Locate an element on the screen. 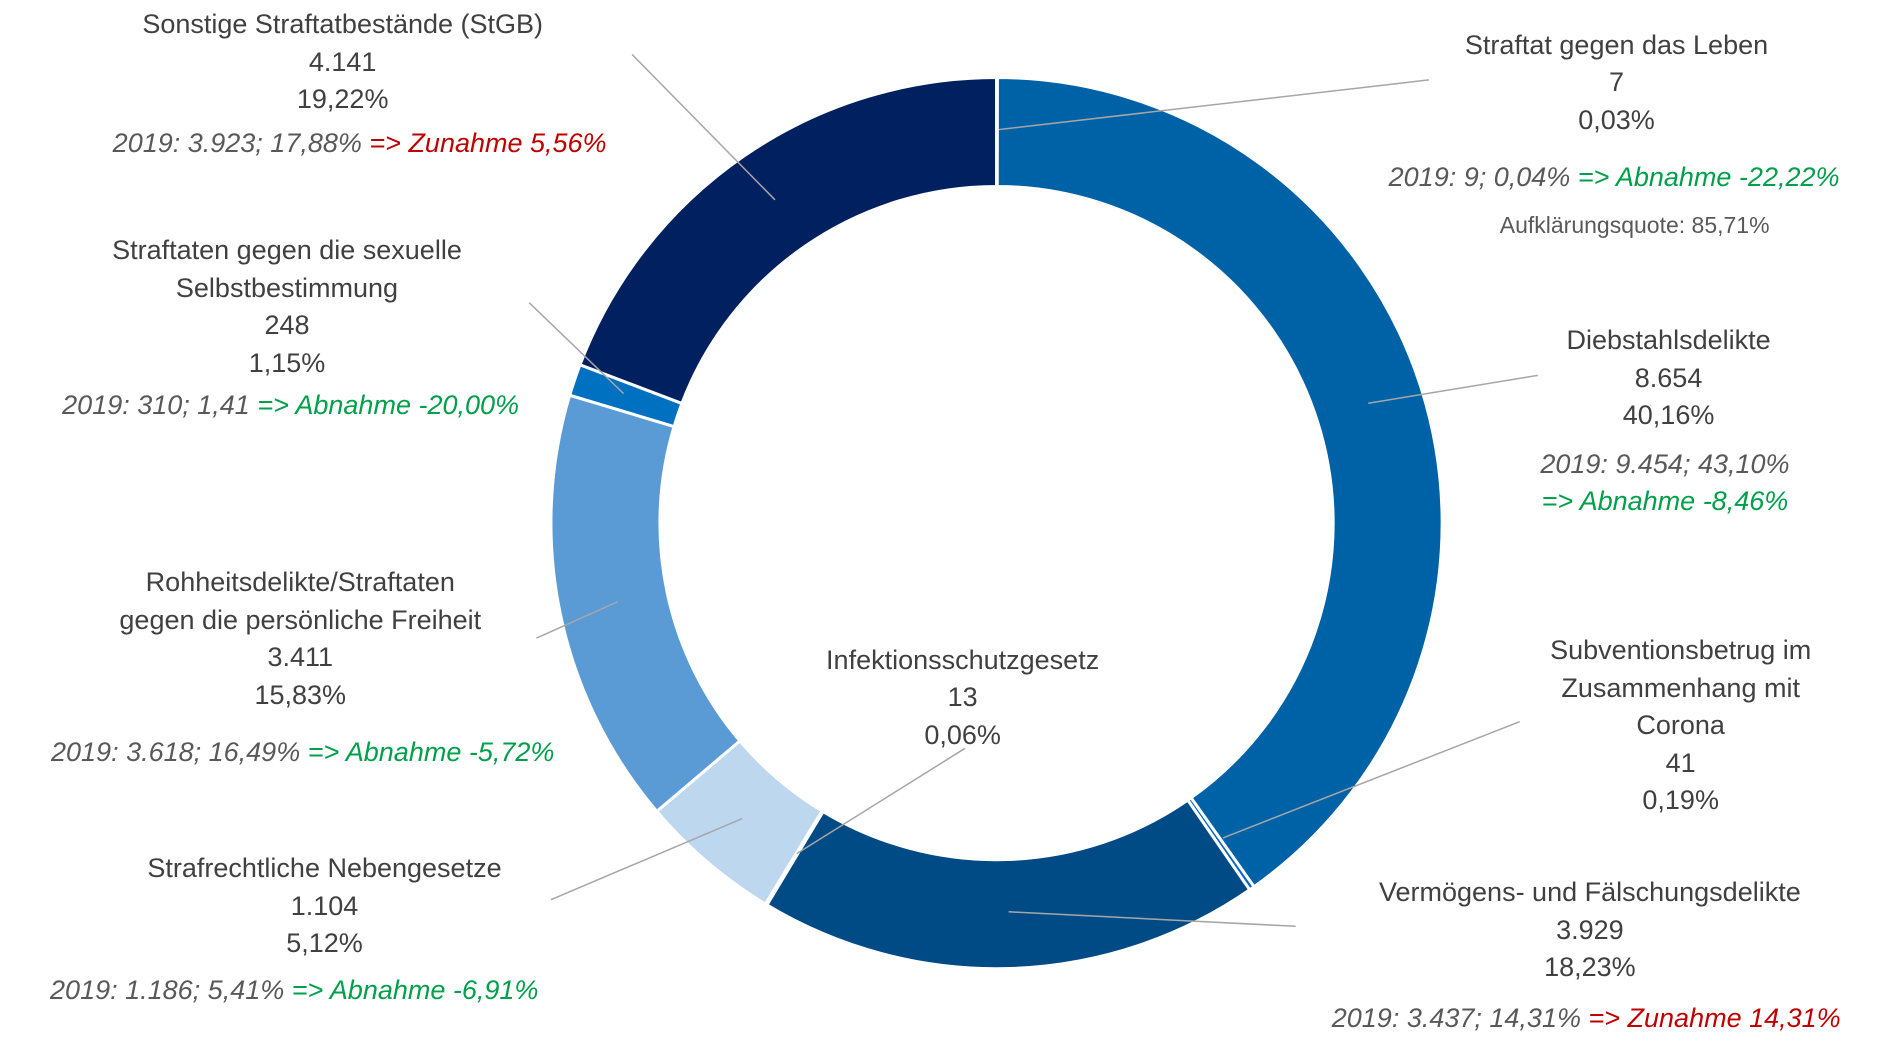 This screenshot has width=1895, height=1038. note-text: 2019: 310; 1,41 is located at coordinates (156, 405).